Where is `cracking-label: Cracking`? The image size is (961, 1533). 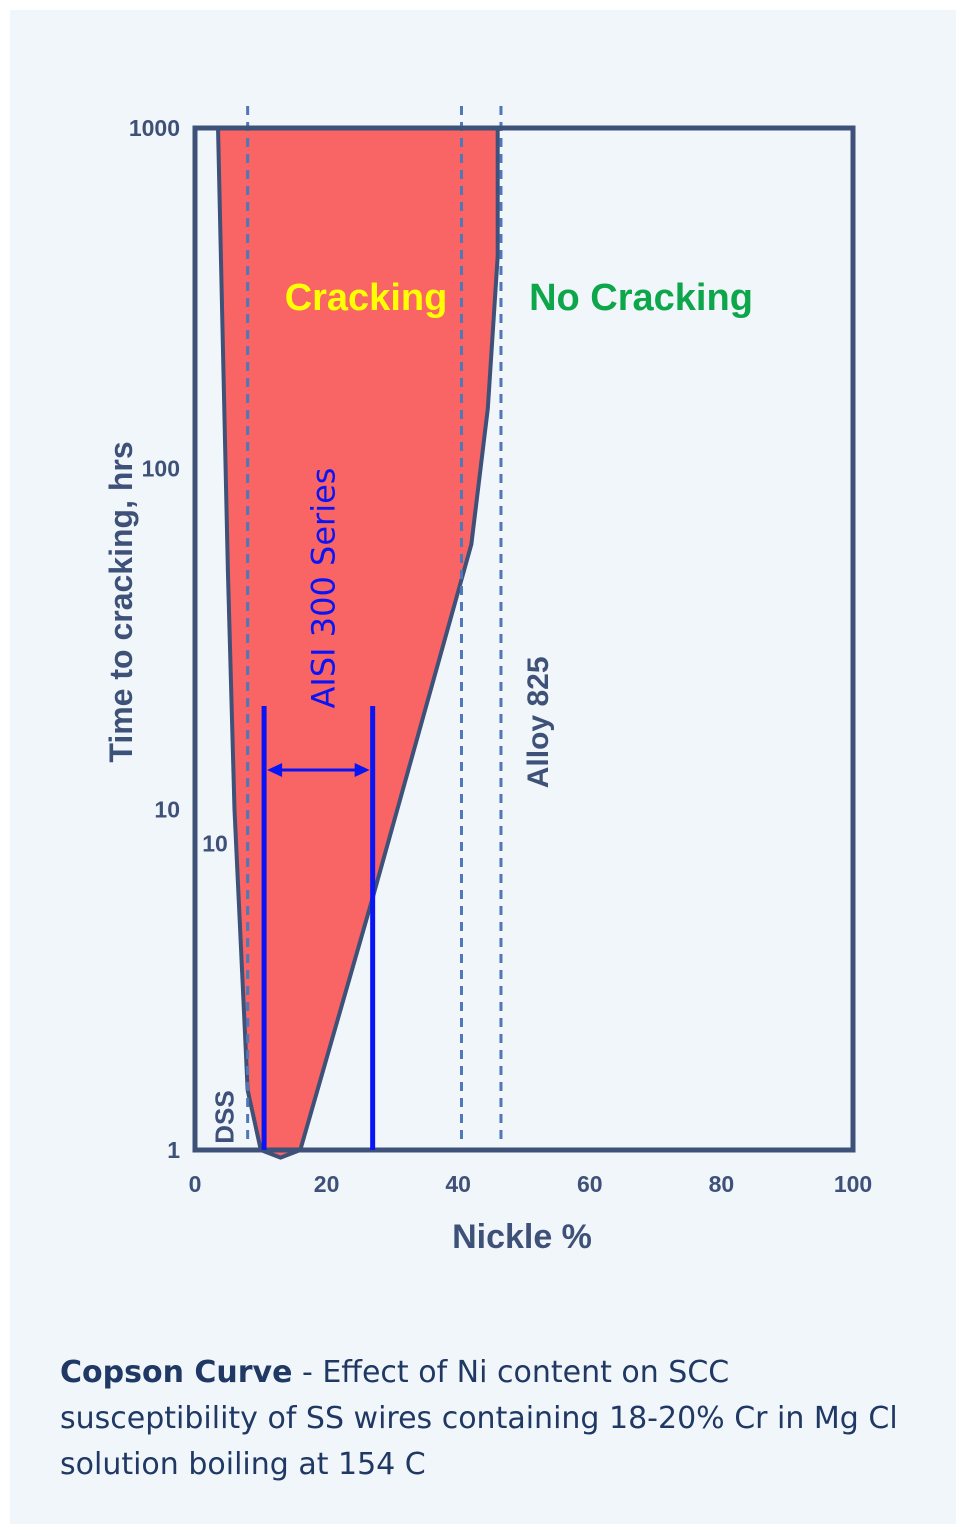 cracking-label: Cracking is located at coordinates (366, 298).